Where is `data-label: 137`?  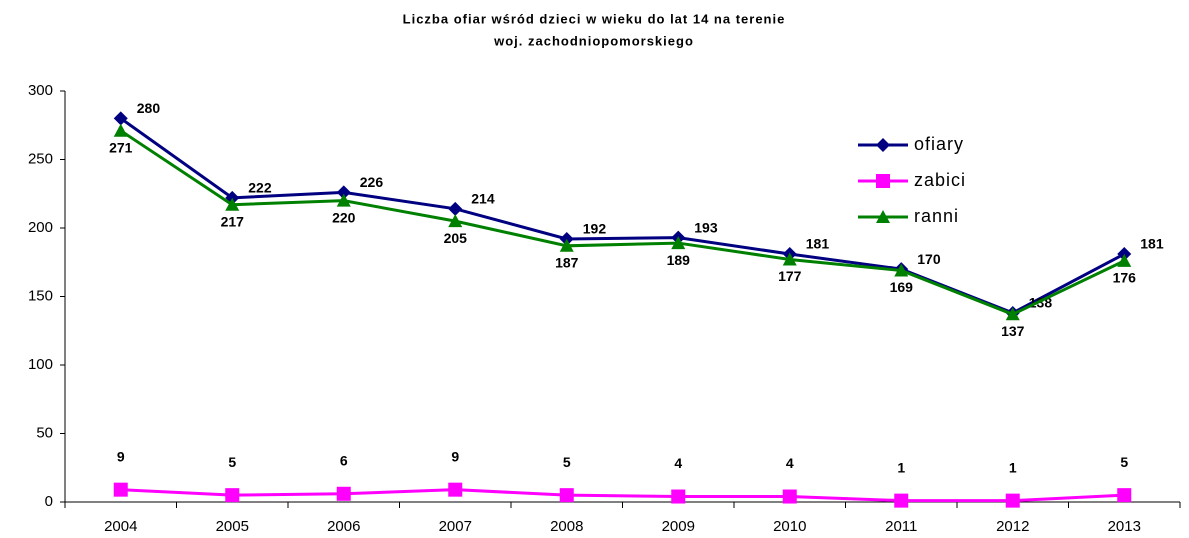 data-label: 137 is located at coordinates (1013, 331).